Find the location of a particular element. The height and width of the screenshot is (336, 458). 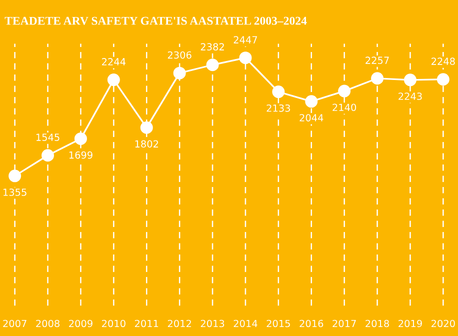

x-tick-label: 2009 is located at coordinates (80, 324).